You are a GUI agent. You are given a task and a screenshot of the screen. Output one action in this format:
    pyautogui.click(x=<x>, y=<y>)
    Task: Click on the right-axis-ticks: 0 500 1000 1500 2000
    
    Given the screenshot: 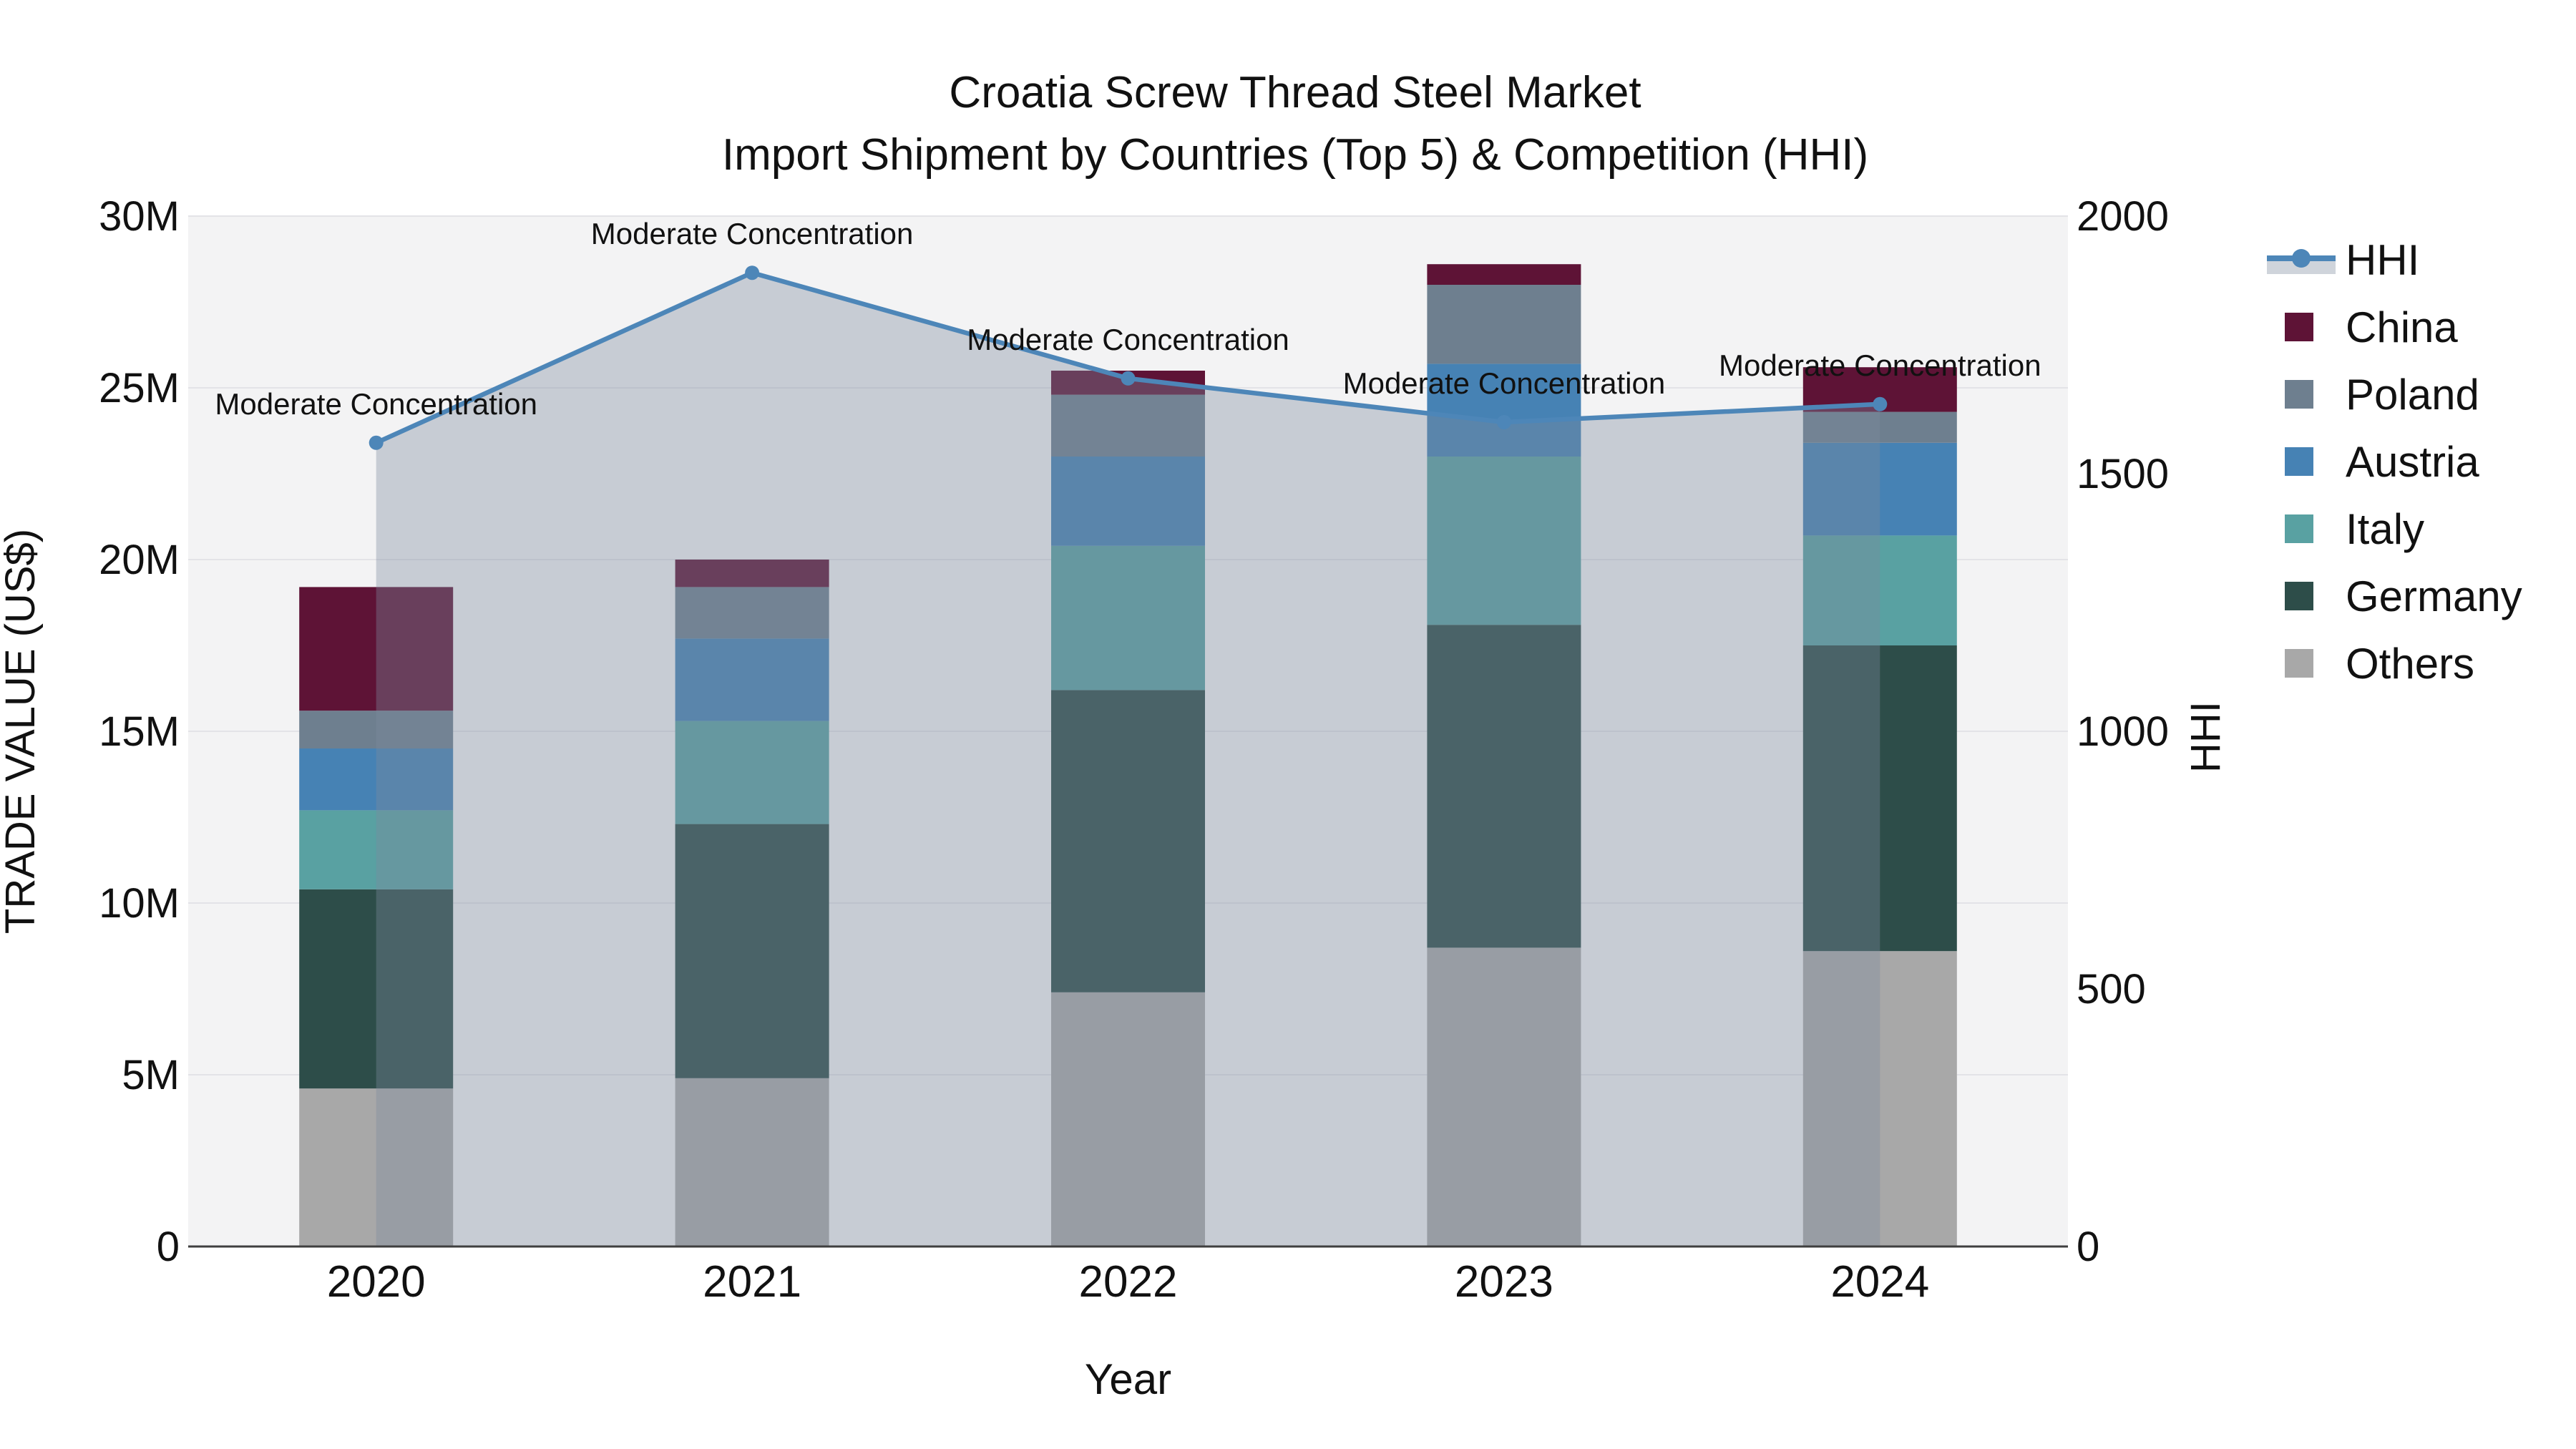 What is the action you would take?
    pyautogui.click(x=2123, y=731)
    